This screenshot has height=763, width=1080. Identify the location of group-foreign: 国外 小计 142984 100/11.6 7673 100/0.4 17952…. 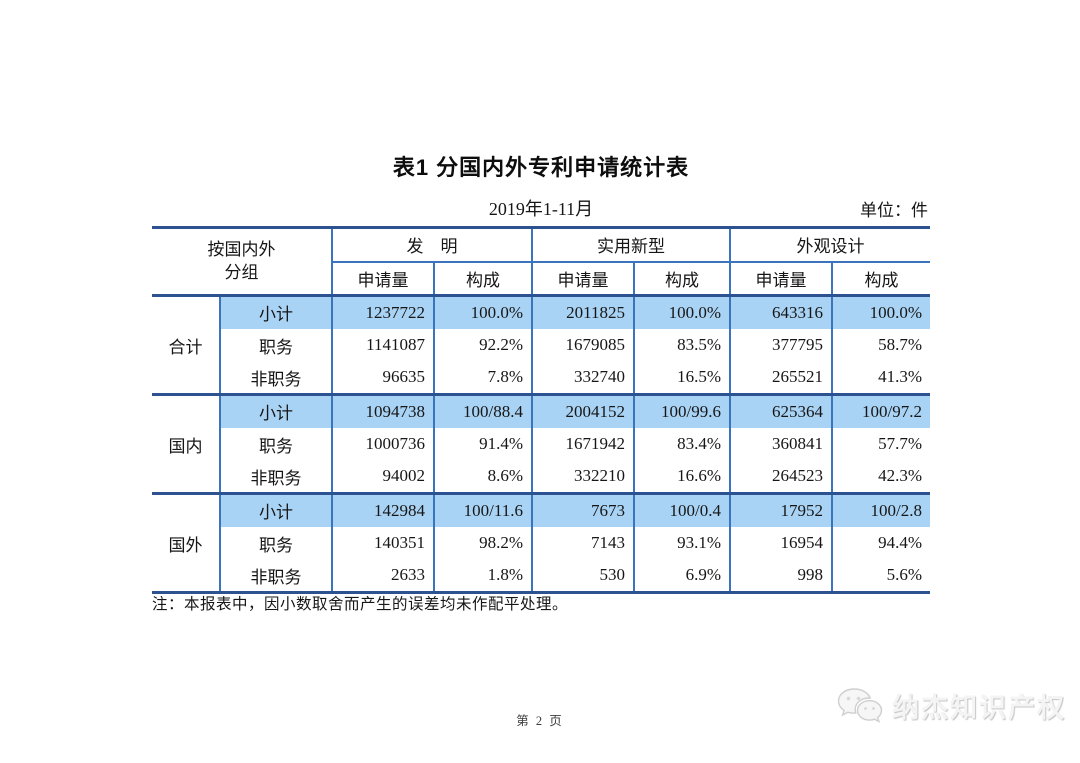
(541, 543).